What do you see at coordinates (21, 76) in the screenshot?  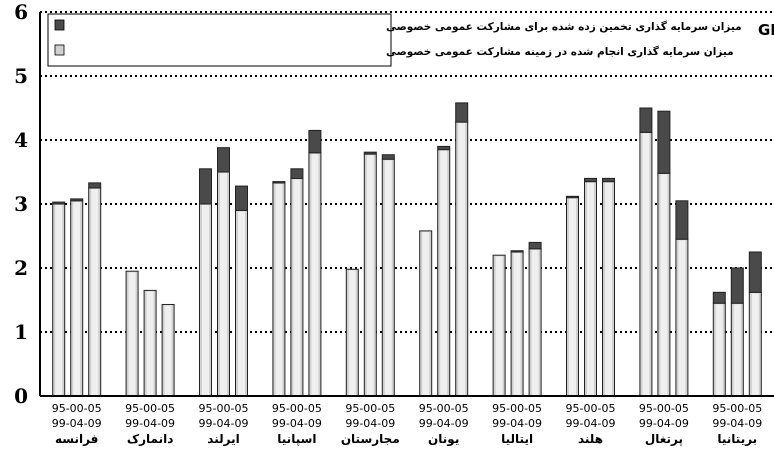 I see `y-tick-label: 5` at bounding box center [21, 76].